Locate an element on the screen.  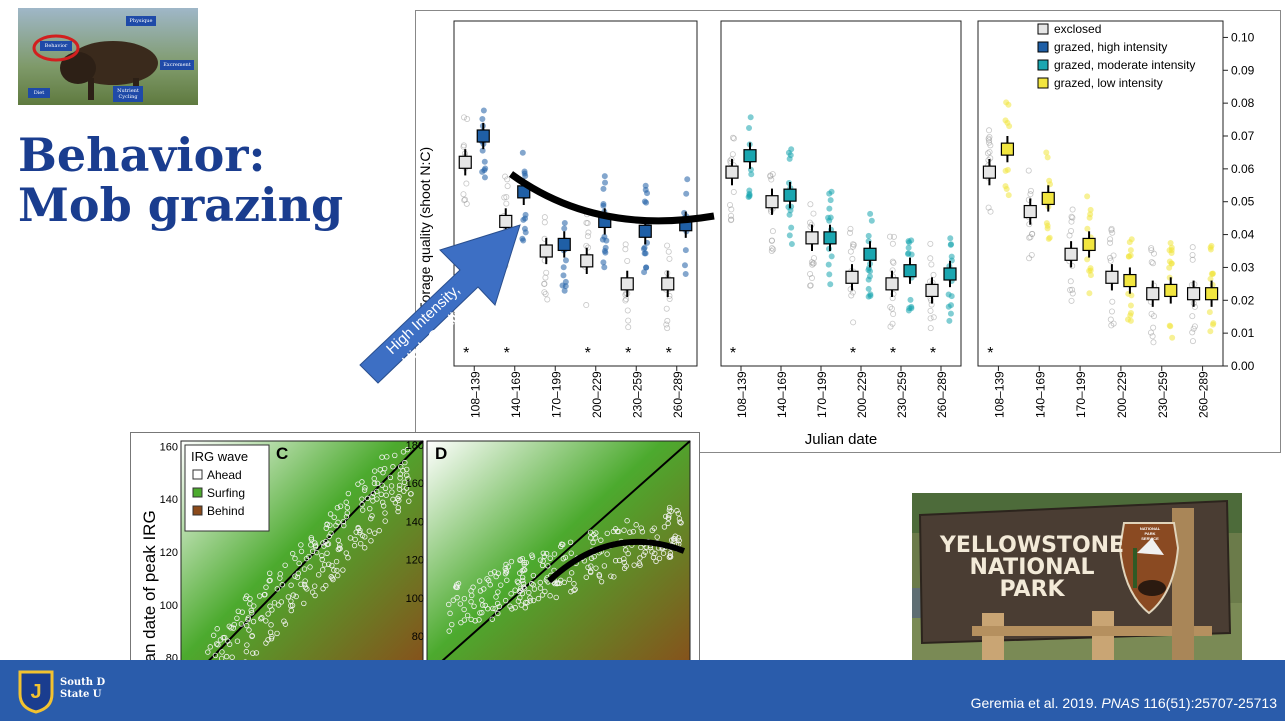
legend-swatch is located at coordinates (1043, 47).